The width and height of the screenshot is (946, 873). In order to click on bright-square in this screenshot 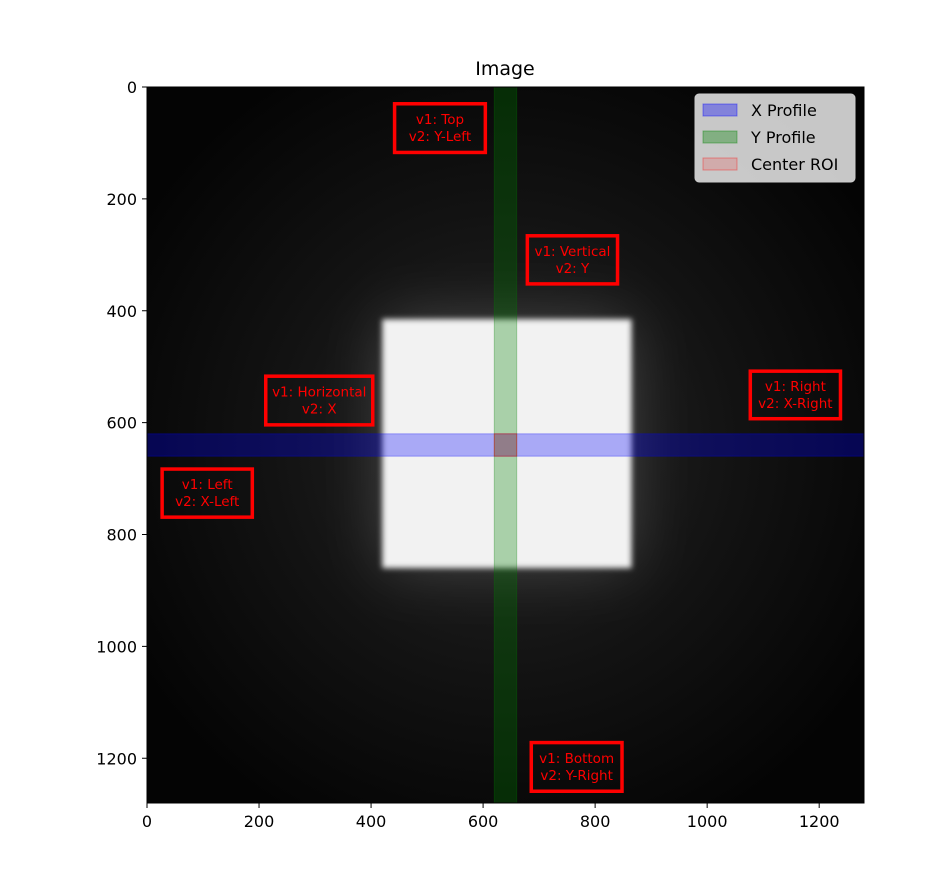, I will do `click(507, 444)`.